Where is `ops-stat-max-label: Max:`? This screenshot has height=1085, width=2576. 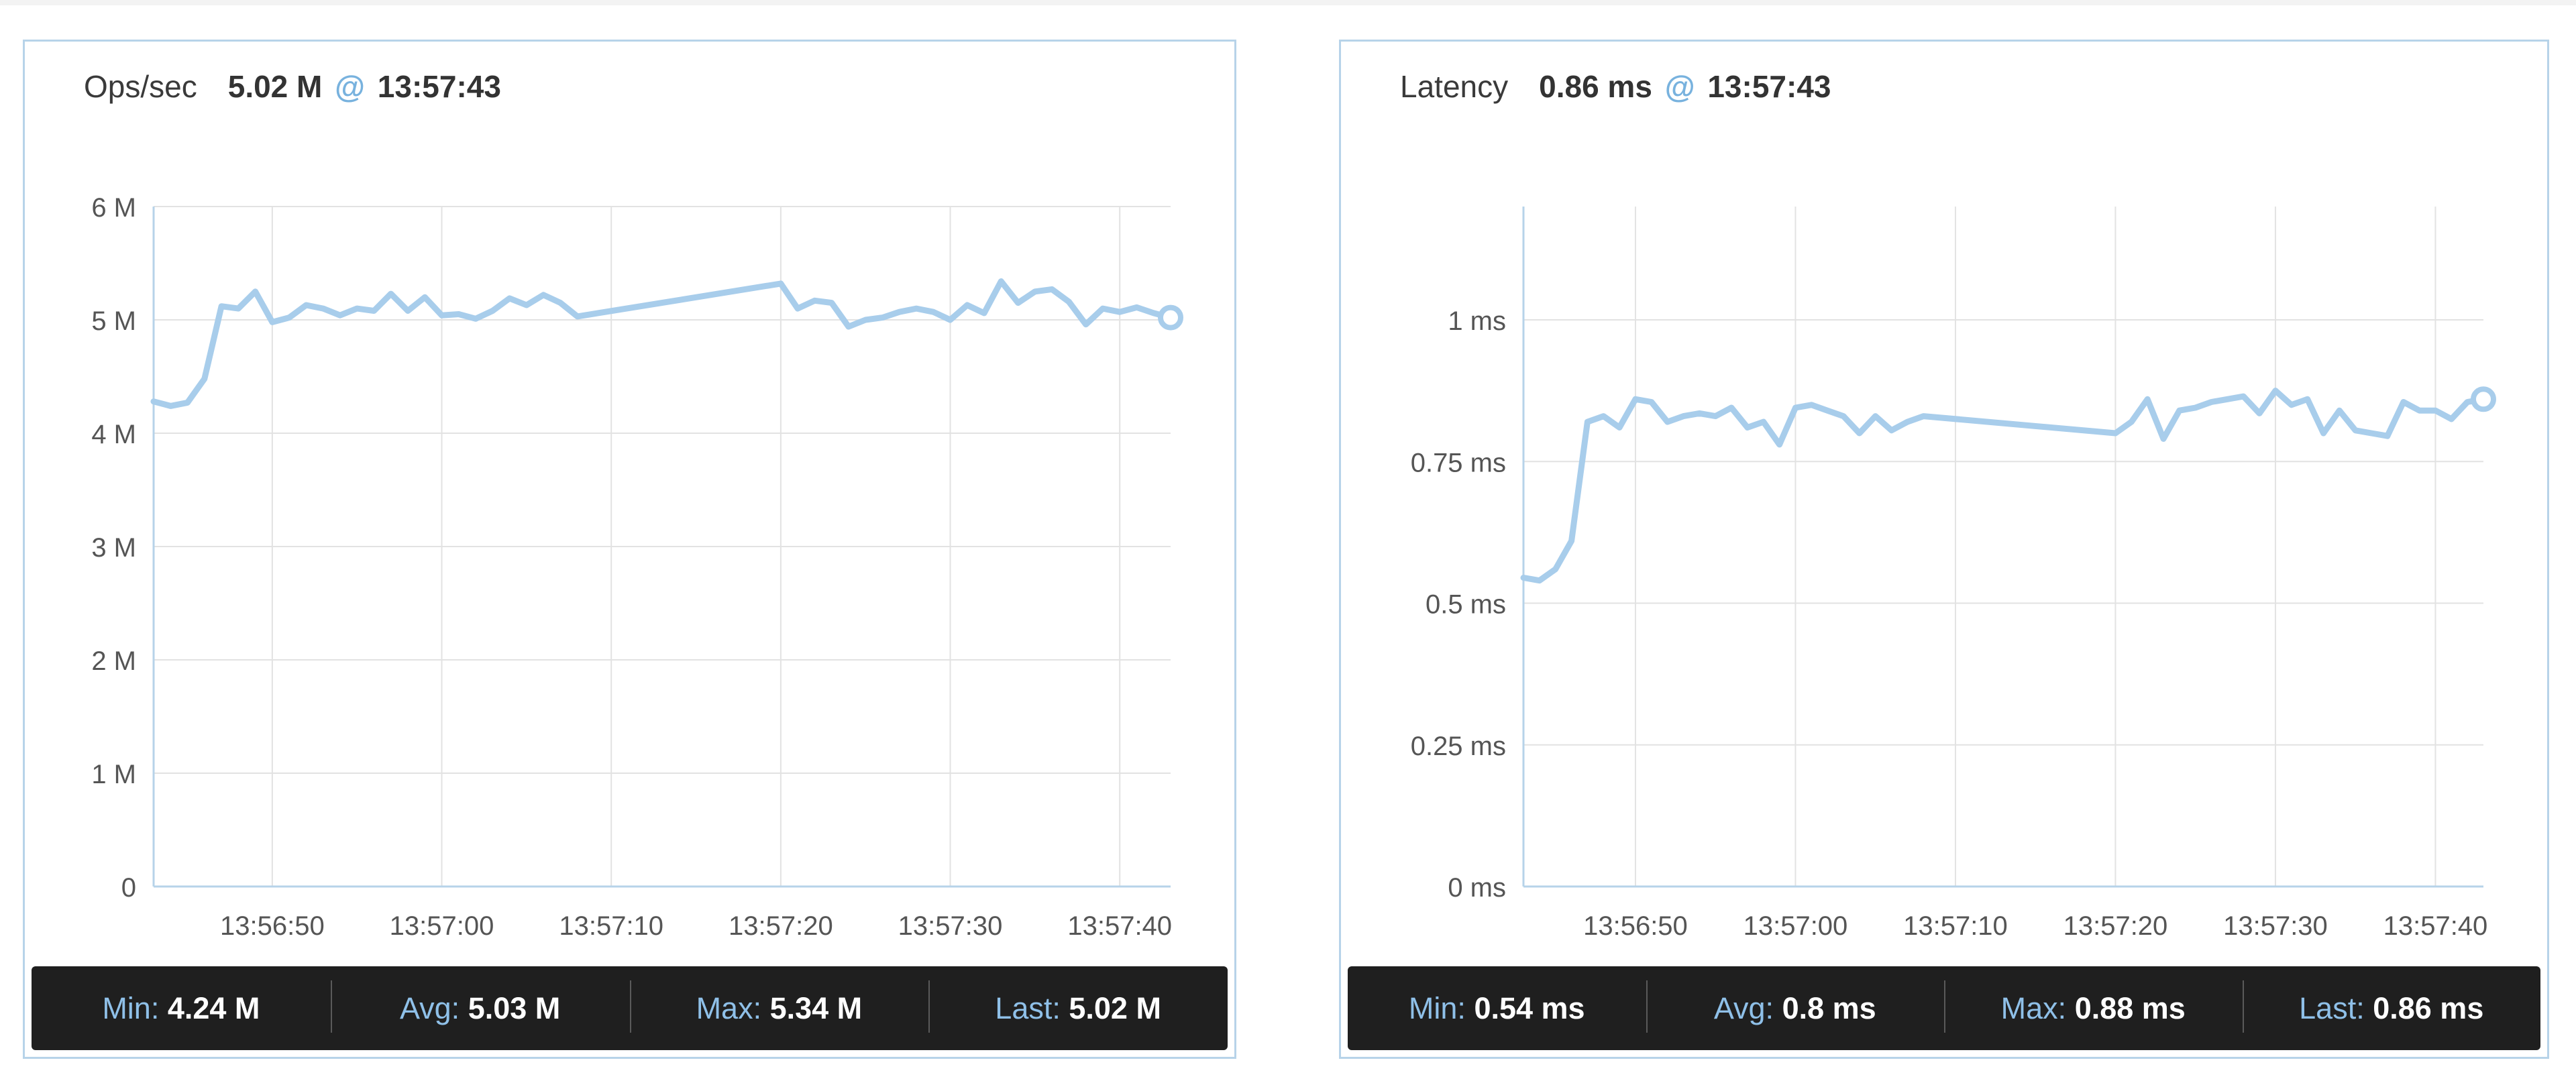
ops-stat-max-label: Max: is located at coordinates (729, 1007).